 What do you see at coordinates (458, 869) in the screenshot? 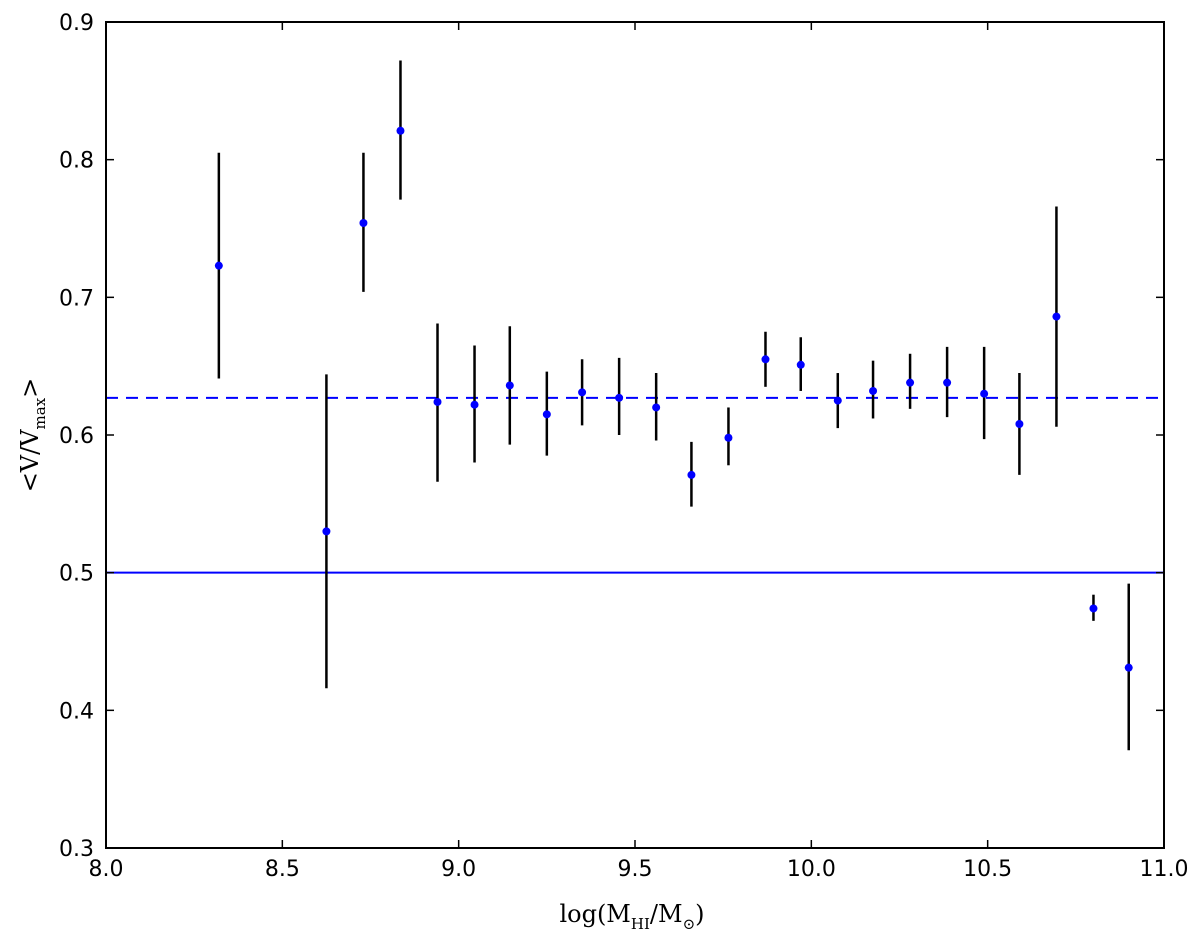
I see `x-tick-label: 9.0` at bounding box center [458, 869].